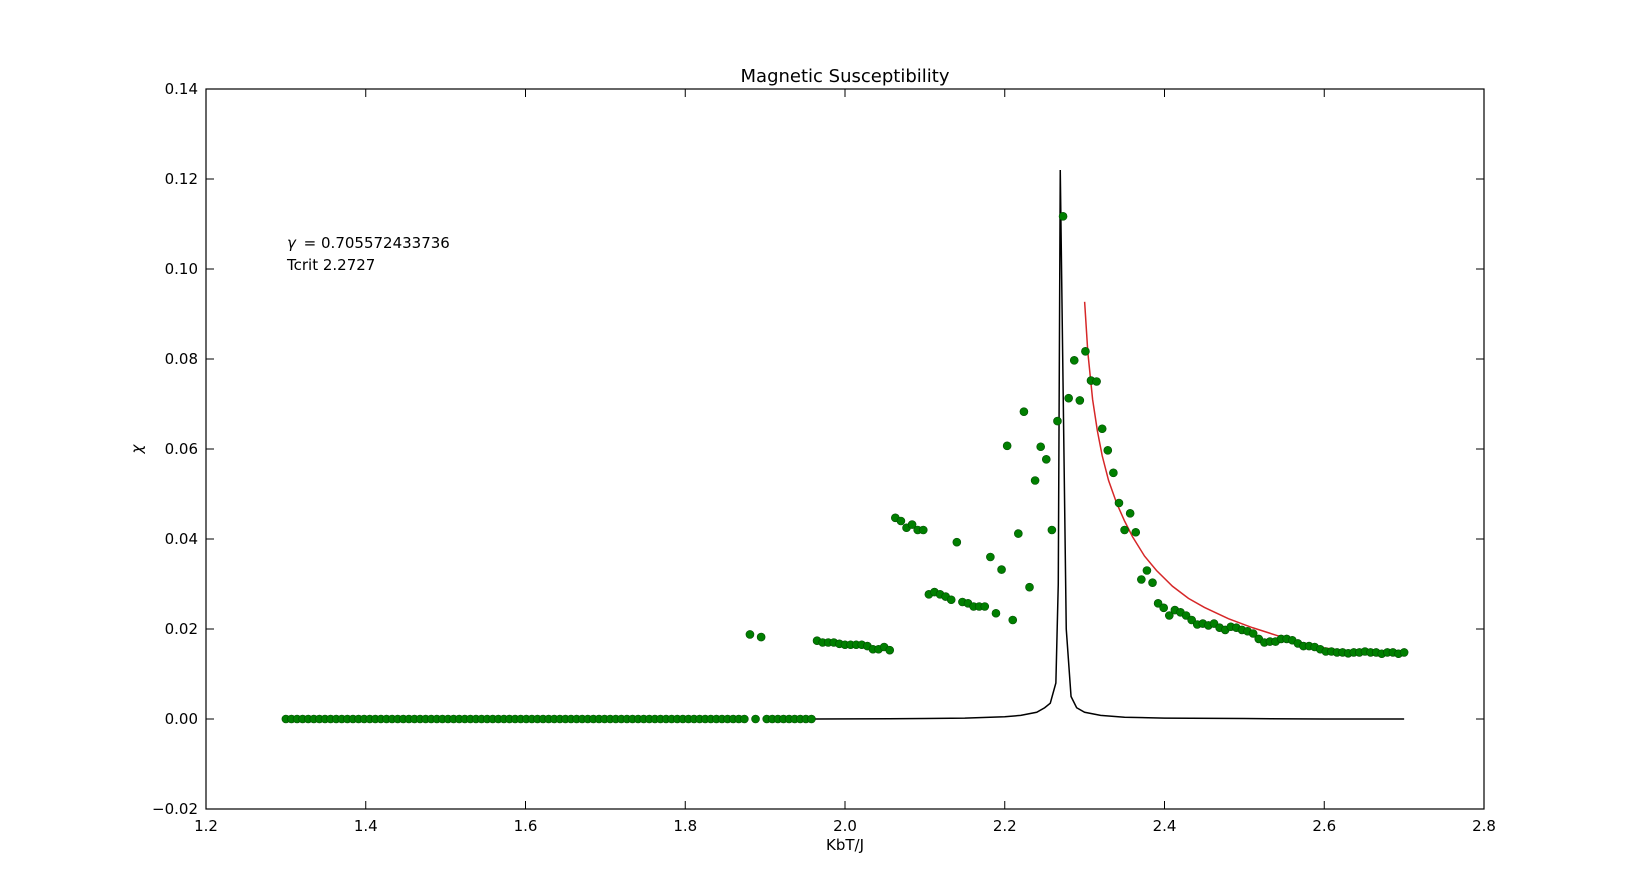 The width and height of the screenshot is (1626, 887). I want to click on x-tick-labels: 1.2 1.4 1.6 1.8 2.0 2.2 2.4 2.6 2.8, so click(845, 826).